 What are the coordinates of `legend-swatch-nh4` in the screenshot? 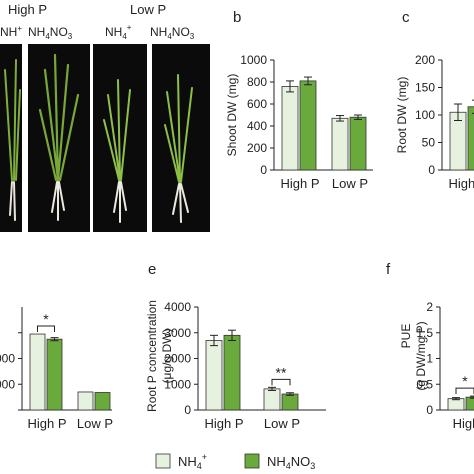 It's located at (163, 461).